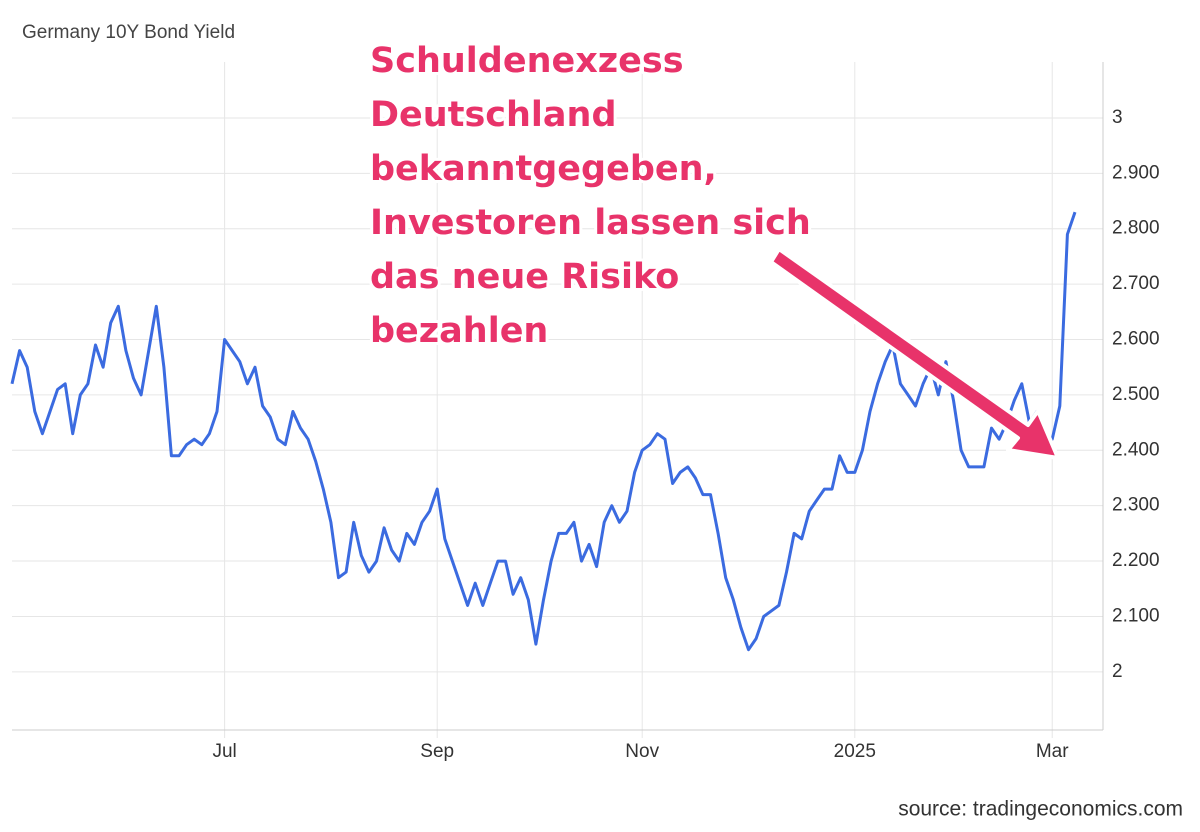 This screenshot has height=832, width=1200. Describe the element at coordinates (1136, 615) in the screenshot. I see `y-tick-label: 2.100` at that location.